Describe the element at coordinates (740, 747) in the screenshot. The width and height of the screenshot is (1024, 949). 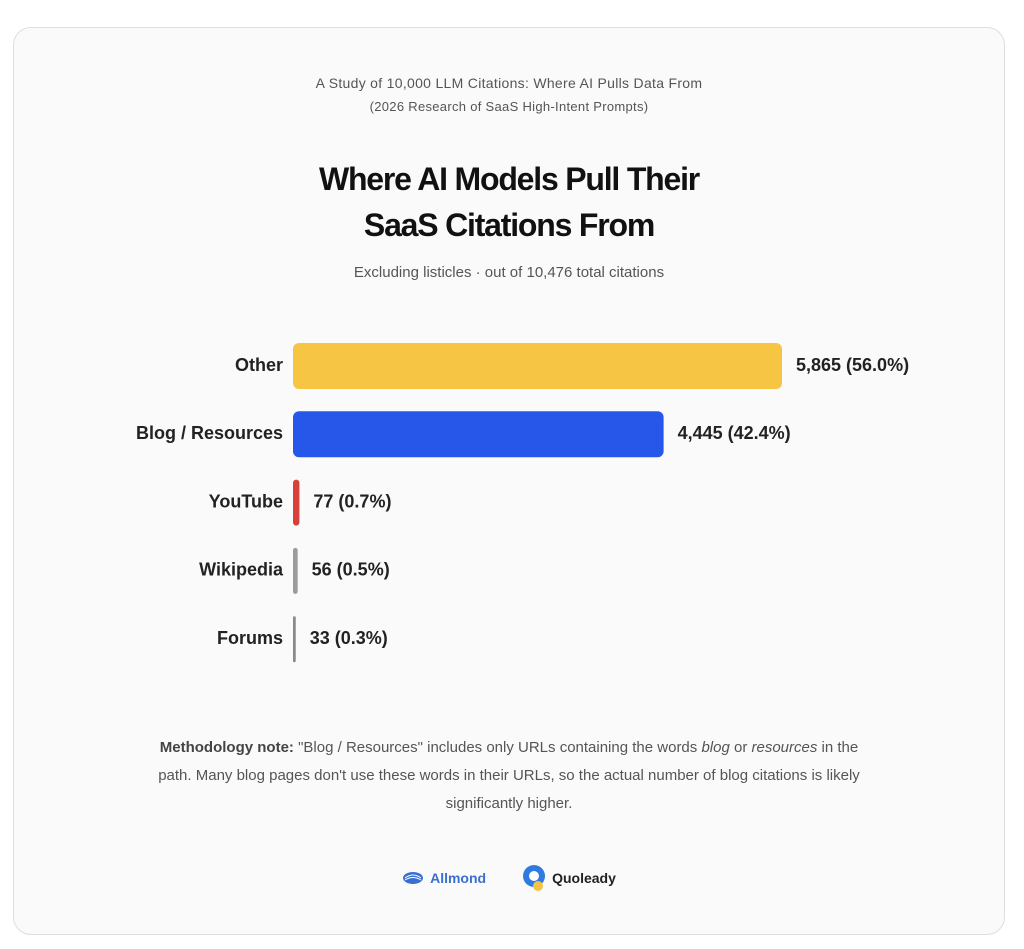
I see `note-text: or` at that location.